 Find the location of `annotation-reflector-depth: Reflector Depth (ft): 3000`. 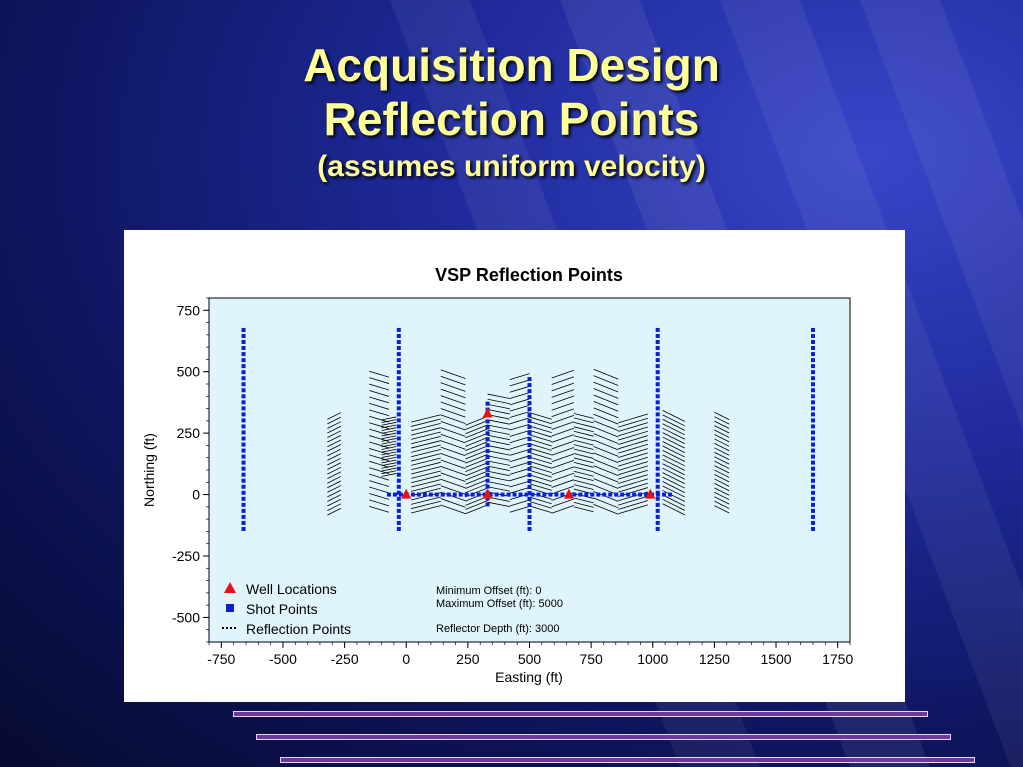

annotation-reflector-depth: Reflector Depth (ft): 3000 is located at coordinates (498, 629).